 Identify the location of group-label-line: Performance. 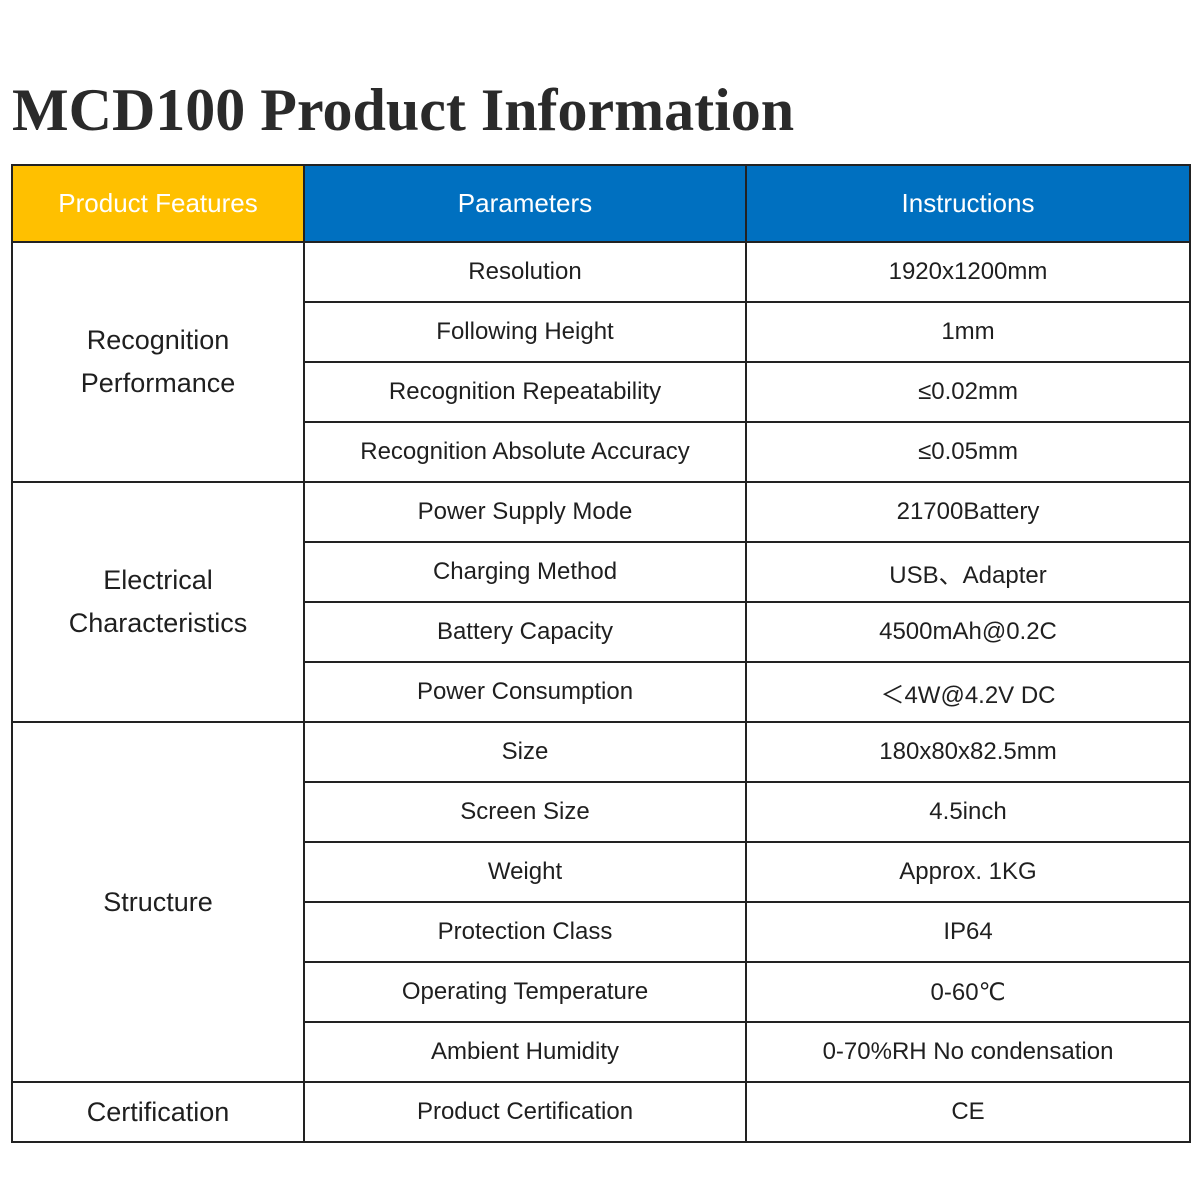
(158, 383).